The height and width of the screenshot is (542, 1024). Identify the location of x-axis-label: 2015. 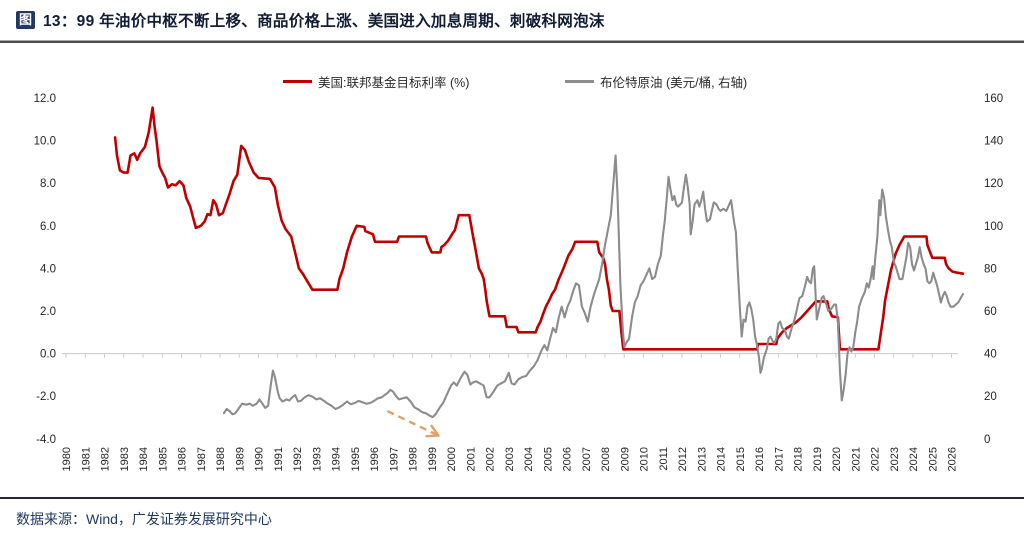
(741, 459).